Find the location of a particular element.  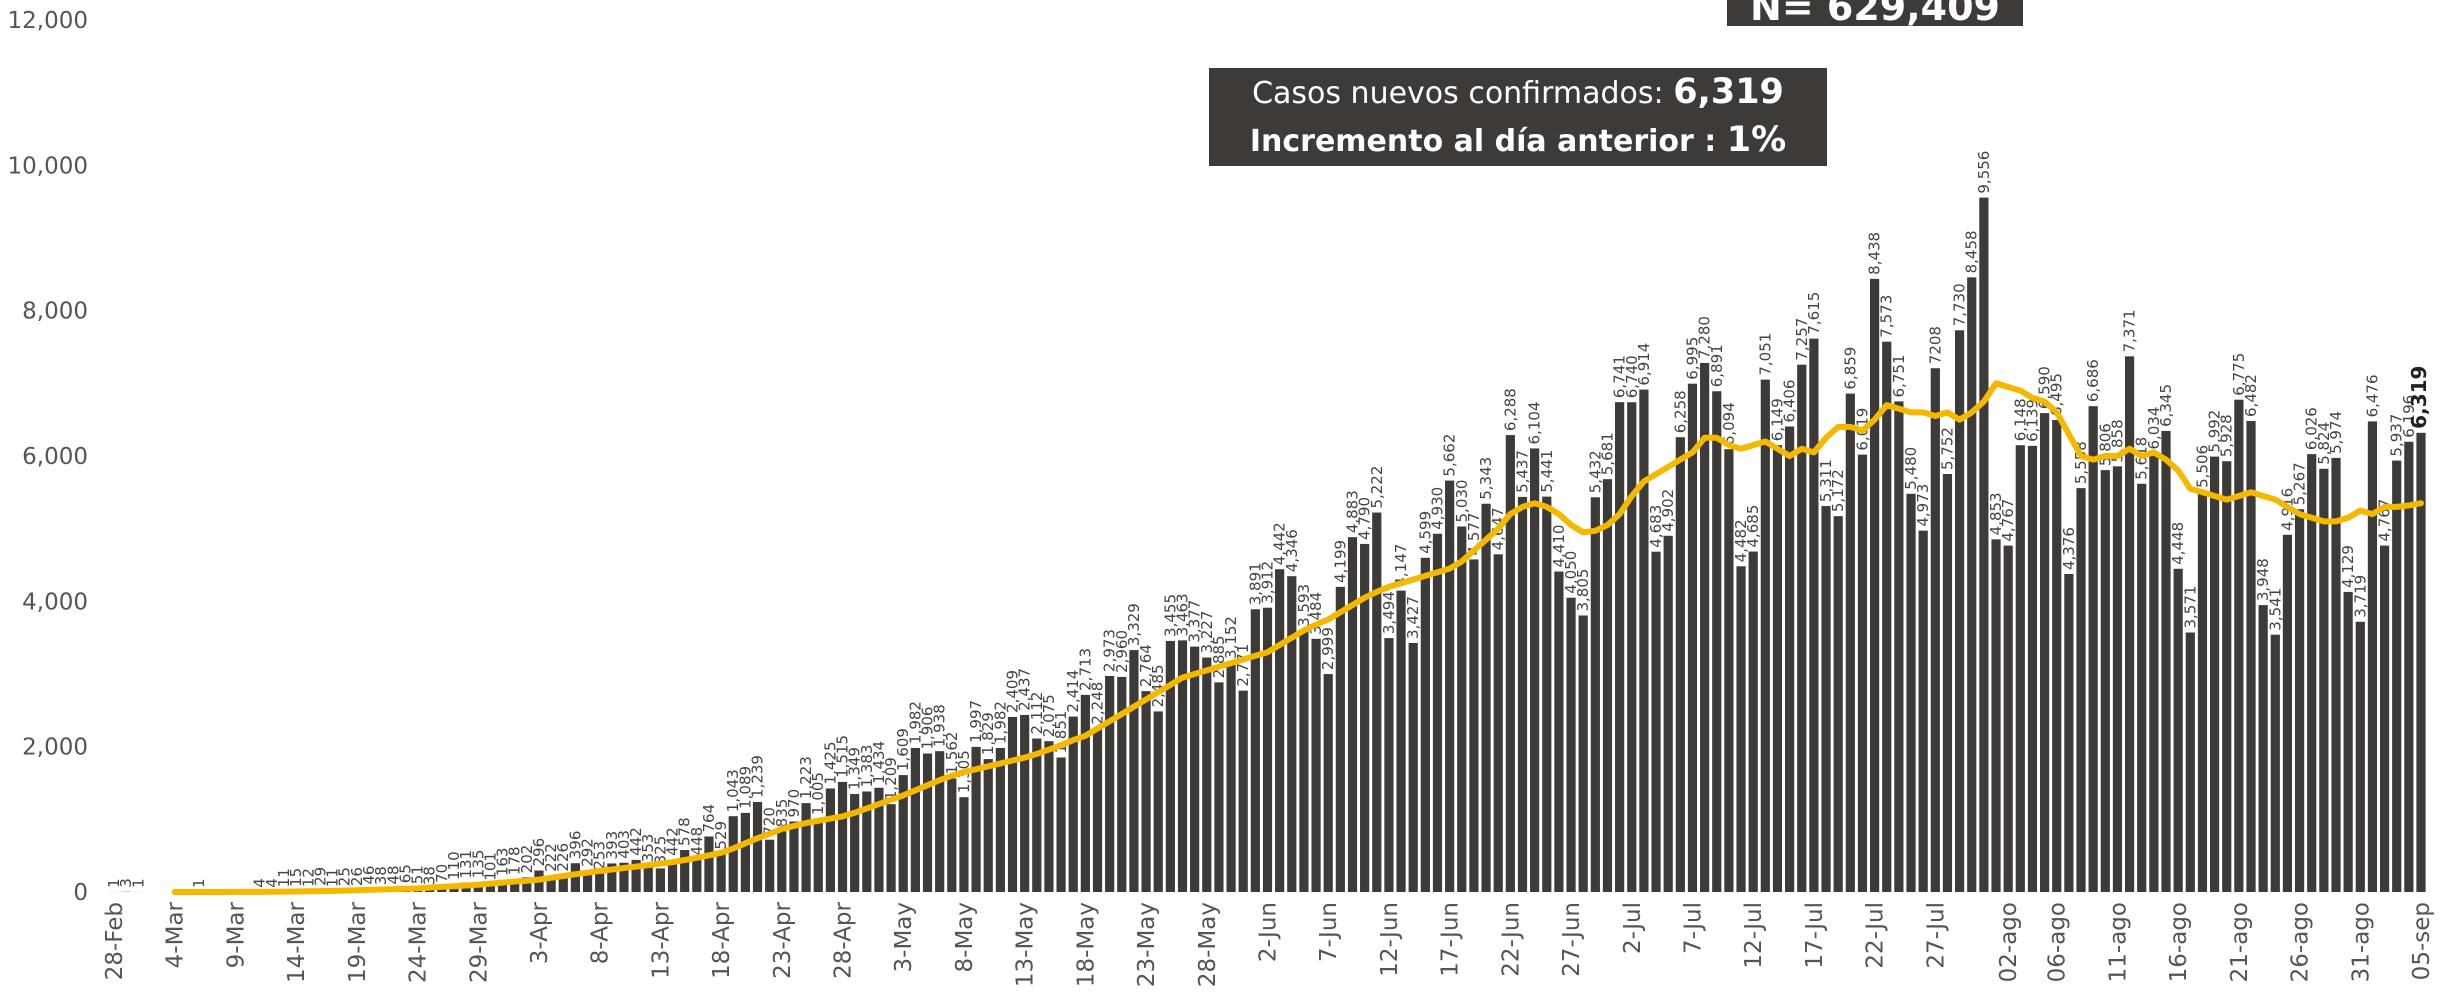

value-label: 6,476 is located at coordinates (2372, 395).